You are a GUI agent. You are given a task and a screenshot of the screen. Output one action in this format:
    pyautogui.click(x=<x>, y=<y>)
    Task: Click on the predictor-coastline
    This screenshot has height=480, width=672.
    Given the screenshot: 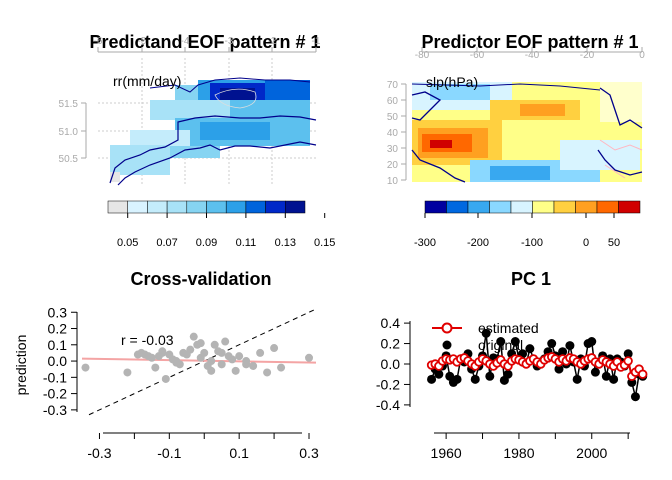 What is the action you would take?
    pyautogui.click(x=527, y=135)
    